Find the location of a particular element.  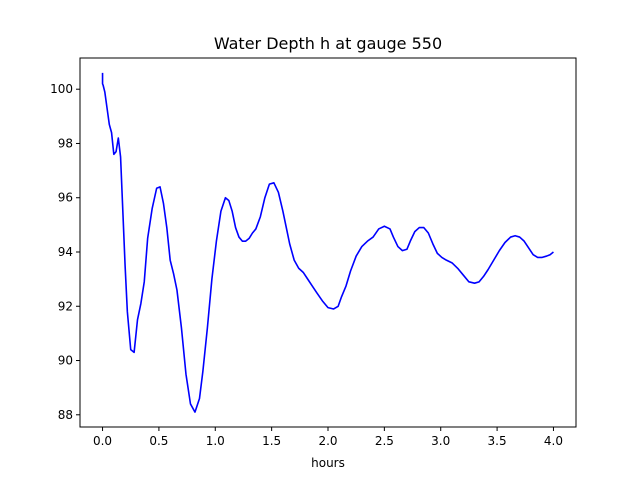

x-tick-label: 3.5 is located at coordinates (497, 441).